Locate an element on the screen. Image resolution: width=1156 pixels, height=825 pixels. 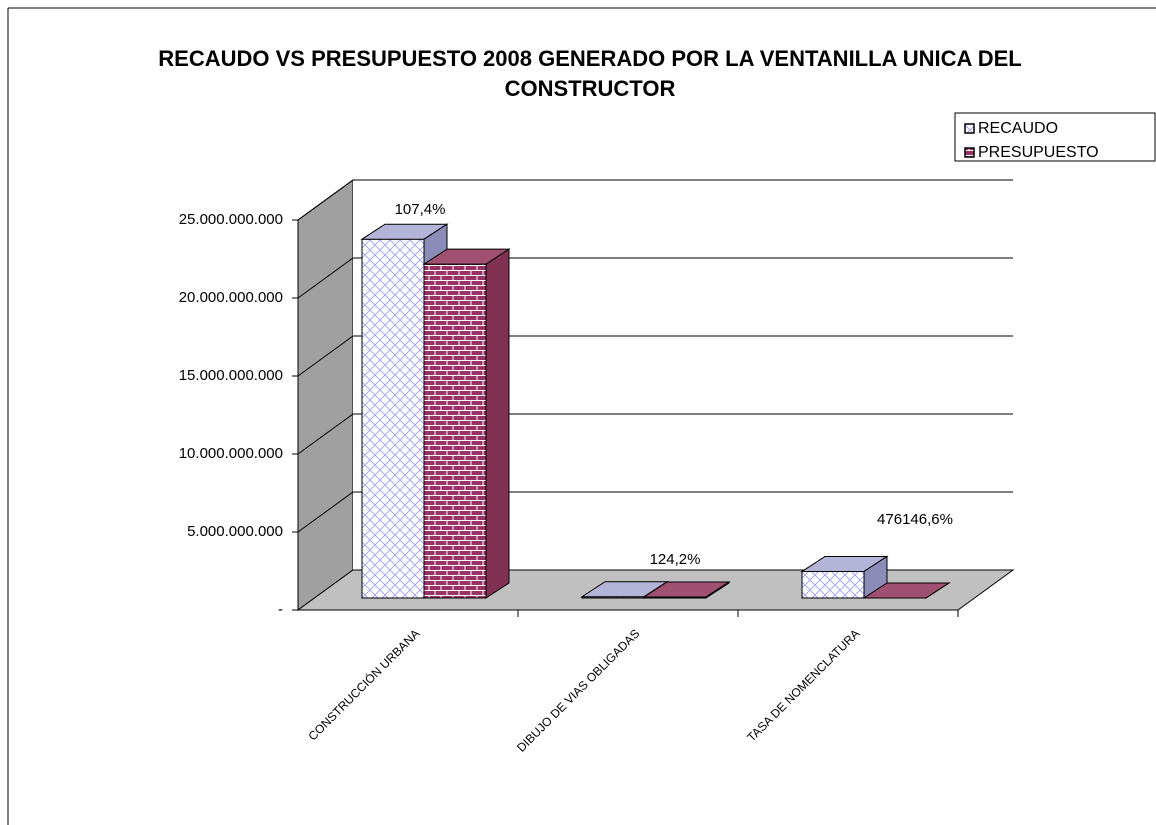
y-tick-label: 20.000.000.000 is located at coordinates (231, 297).